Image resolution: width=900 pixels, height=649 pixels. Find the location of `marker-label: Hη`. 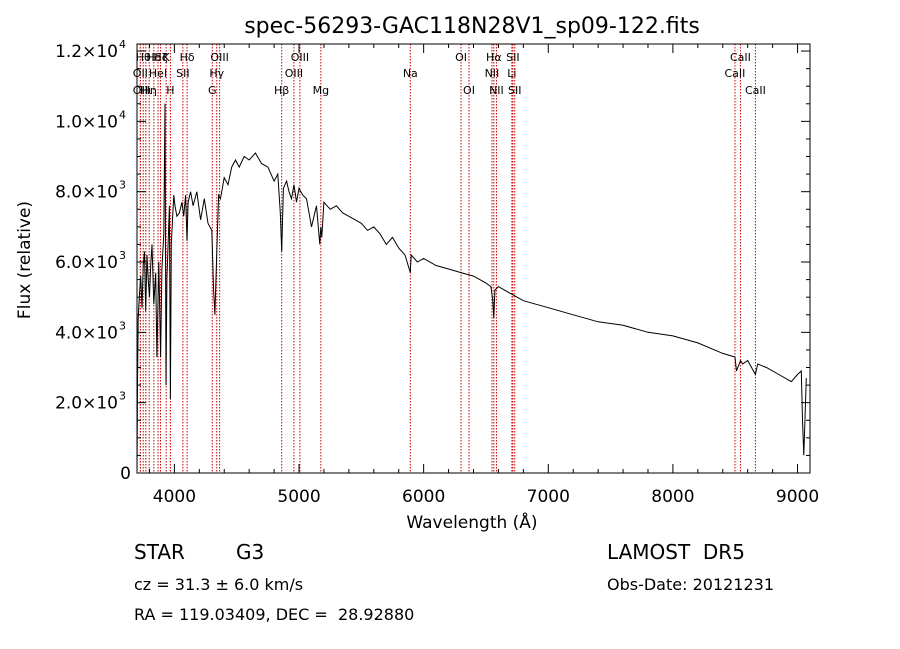

marker-label: Hη is located at coordinates (149, 90).